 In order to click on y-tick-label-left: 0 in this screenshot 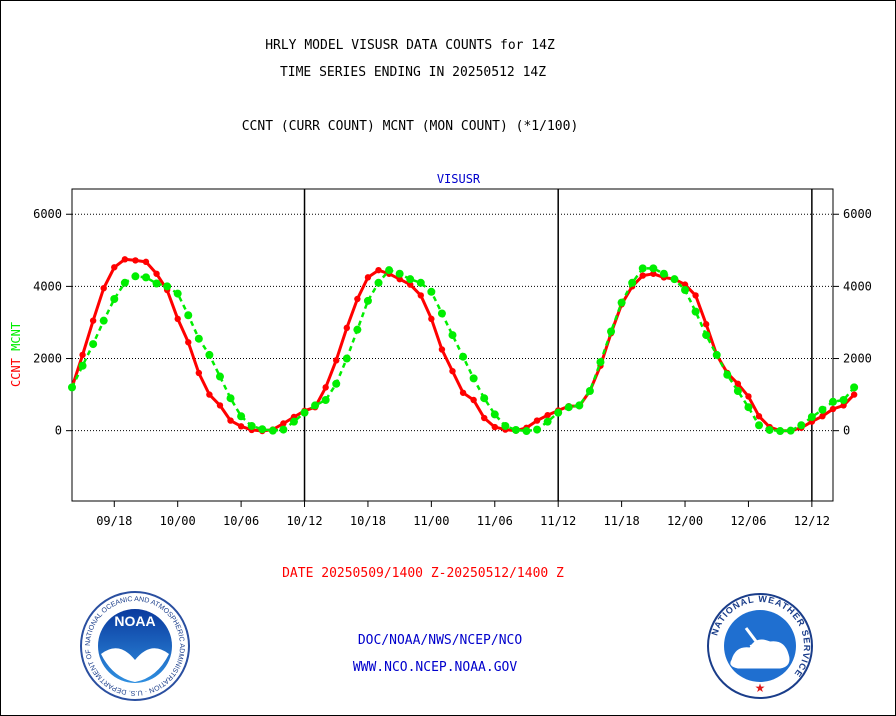, I will do `click(58, 431)`.